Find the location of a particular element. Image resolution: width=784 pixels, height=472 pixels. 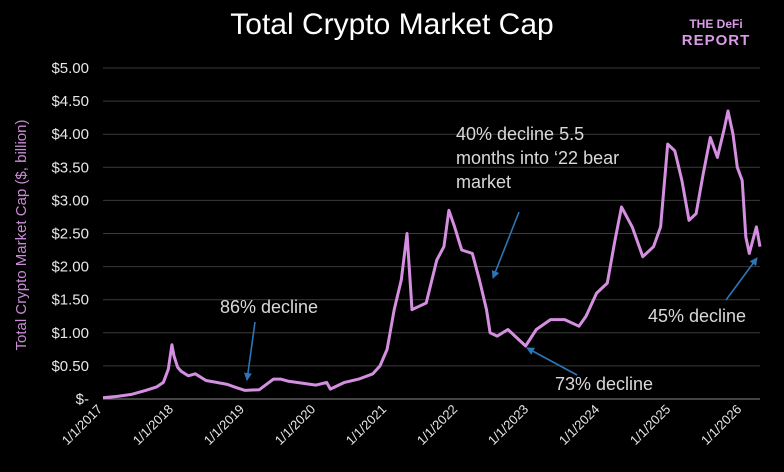

logo-line-1: THE DeFi is located at coordinates (715, 24).